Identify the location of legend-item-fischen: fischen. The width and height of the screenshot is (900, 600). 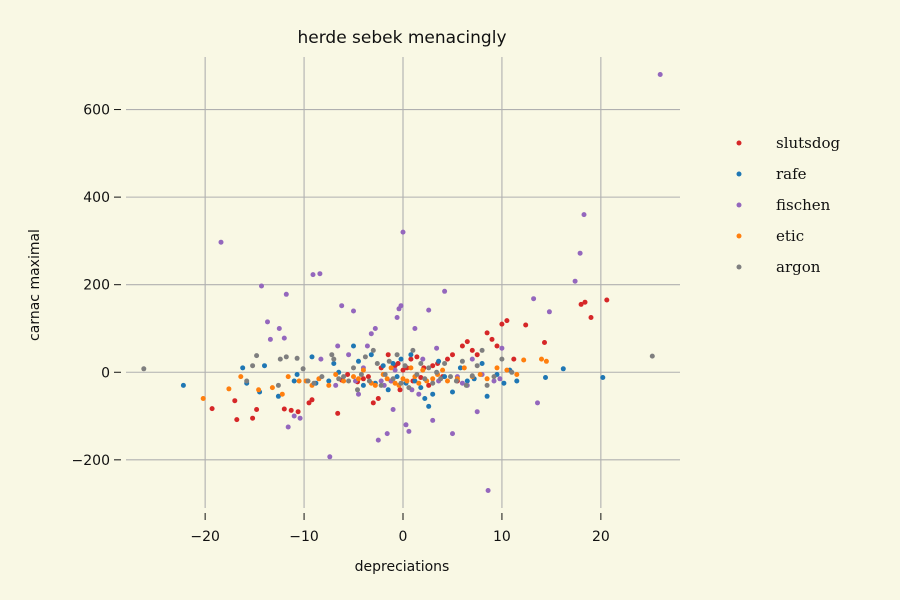
(783, 205).